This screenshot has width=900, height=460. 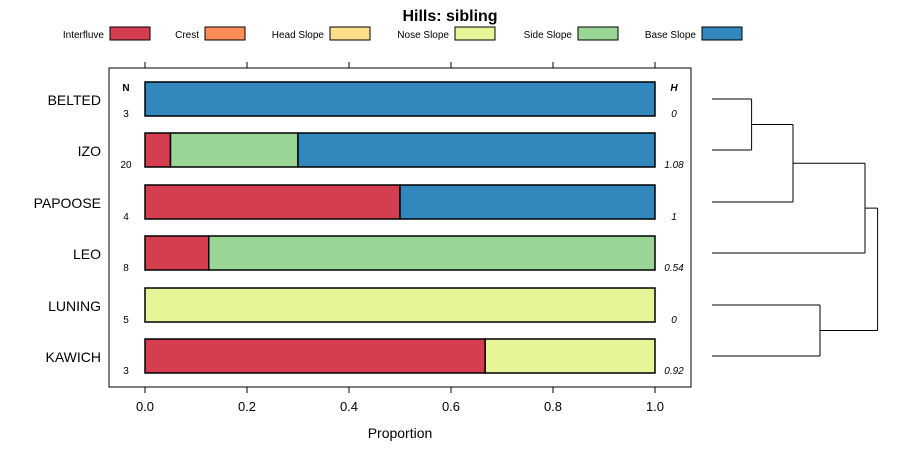 What do you see at coordinates (674, 371) in the screenshot?
I see `h-value: 0.92` at bounding box center [674, 371].